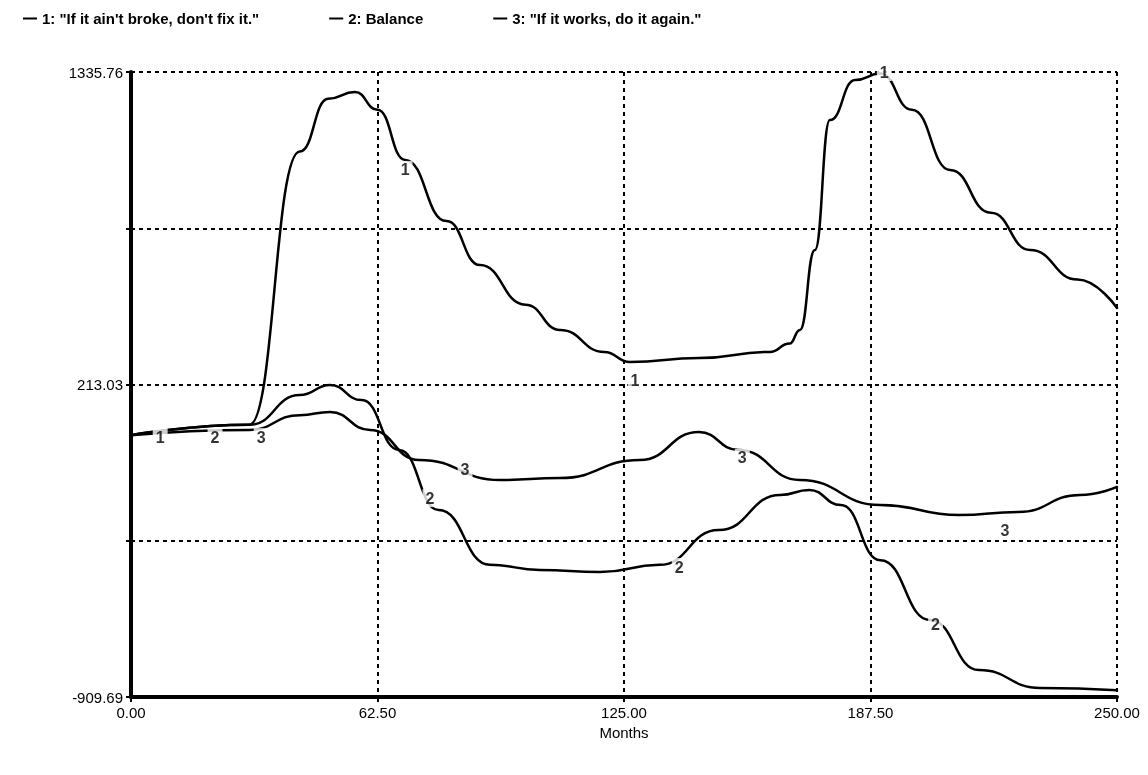  I want to click on x-tick-label: 250.00, so click(1117, 712).